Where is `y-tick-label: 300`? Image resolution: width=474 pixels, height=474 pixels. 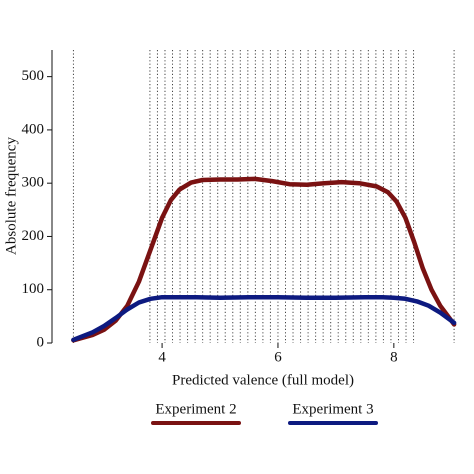
y-tick-label: 300 is located at coordinates (33, 183).